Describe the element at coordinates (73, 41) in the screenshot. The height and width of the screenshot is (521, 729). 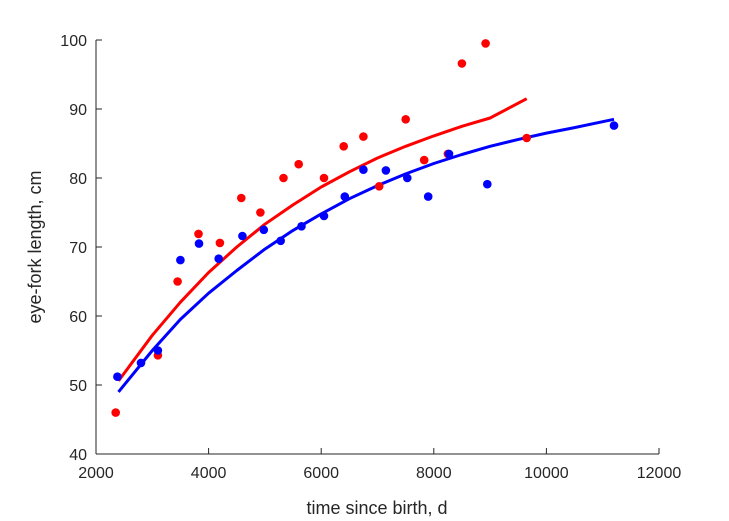
I see `y-tick-label: 100` at that location.